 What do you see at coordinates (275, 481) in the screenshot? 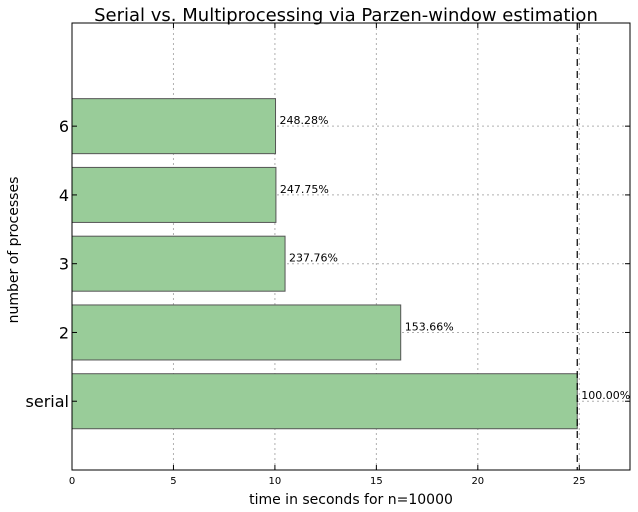
I see `x-tick-label: 10` at bounding box center [275, 481].